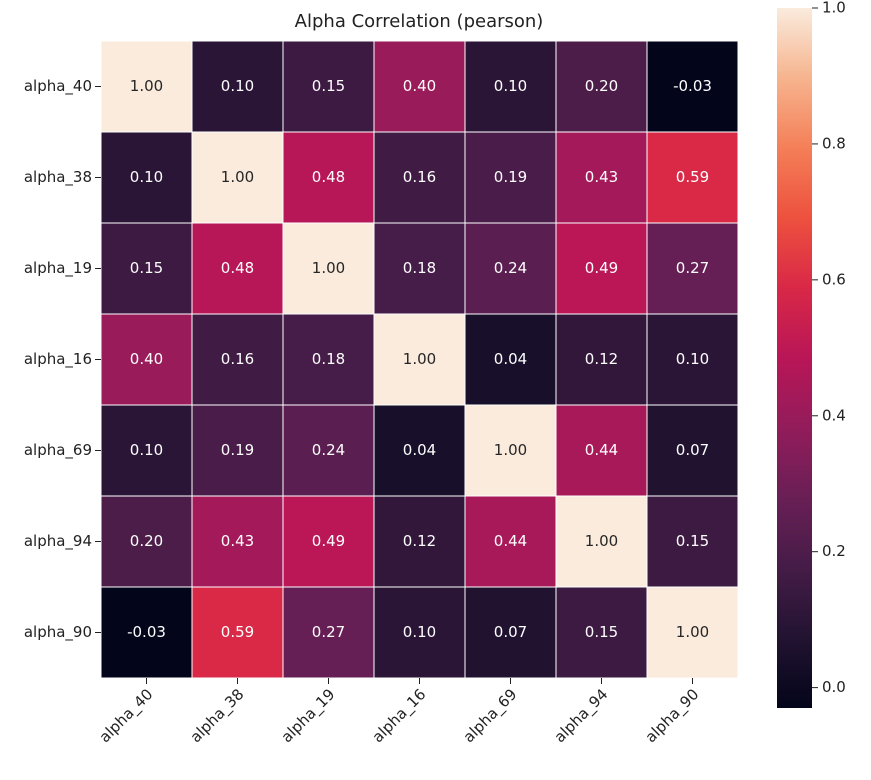 Image resolution: width=871 pixels, height=780 pixels. Describe the element at coordinates (794, 358) in the screenshot. I see `colorbar` at that location.